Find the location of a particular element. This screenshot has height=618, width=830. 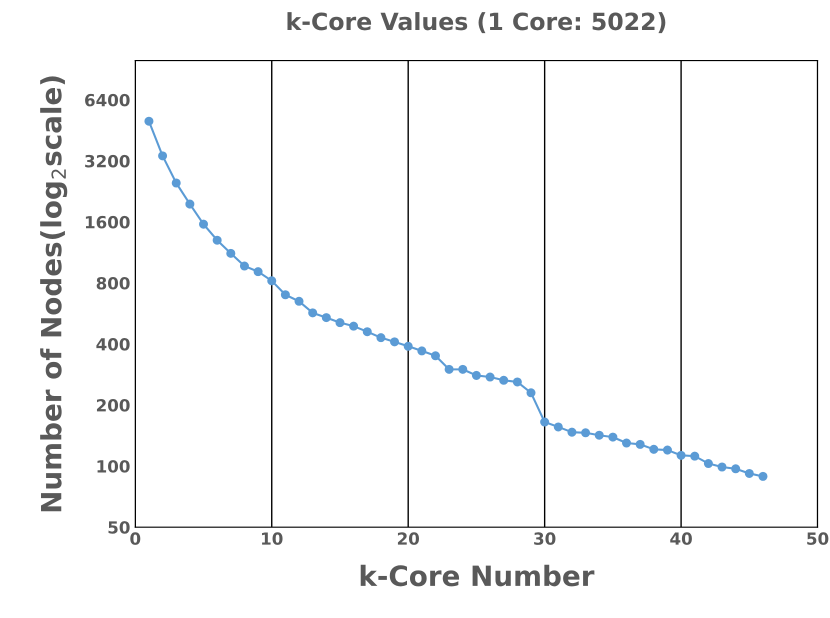

y-tick-label: 200 is located at coordinates (113, 405).